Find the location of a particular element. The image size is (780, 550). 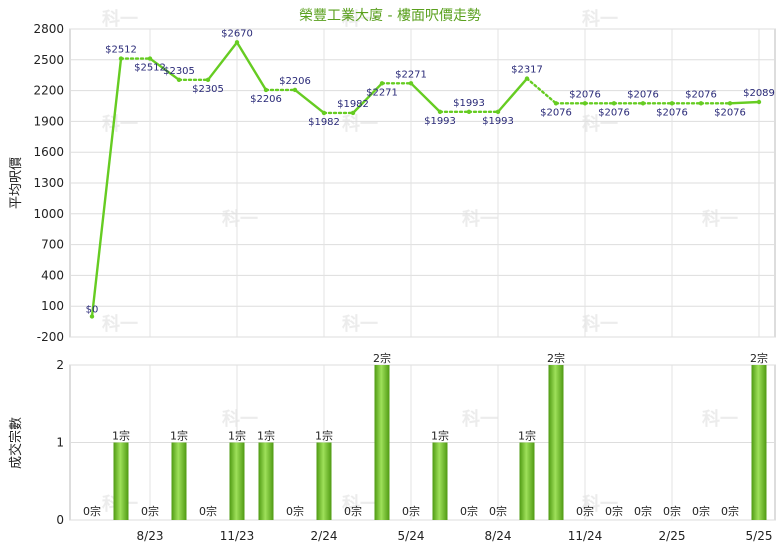

x-tick-label: 8/23 is located at coordinates (150, 536).